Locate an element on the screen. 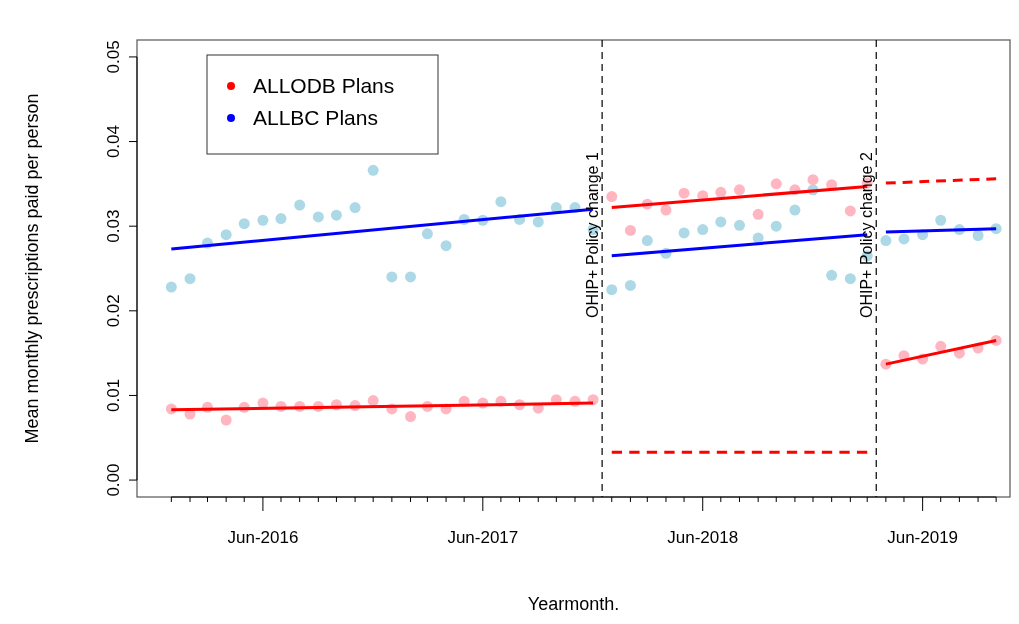  y-tick-label: 0.00 is located at coordinates (113, 480).